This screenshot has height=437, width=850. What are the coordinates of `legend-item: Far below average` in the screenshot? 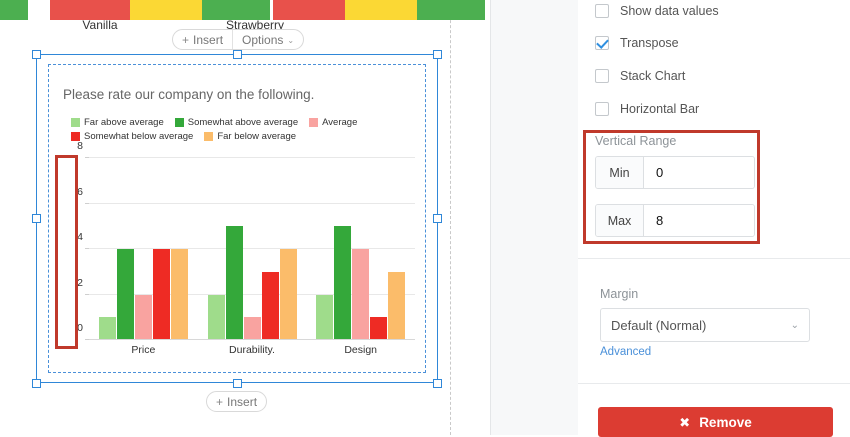 It's located at (250, 136).